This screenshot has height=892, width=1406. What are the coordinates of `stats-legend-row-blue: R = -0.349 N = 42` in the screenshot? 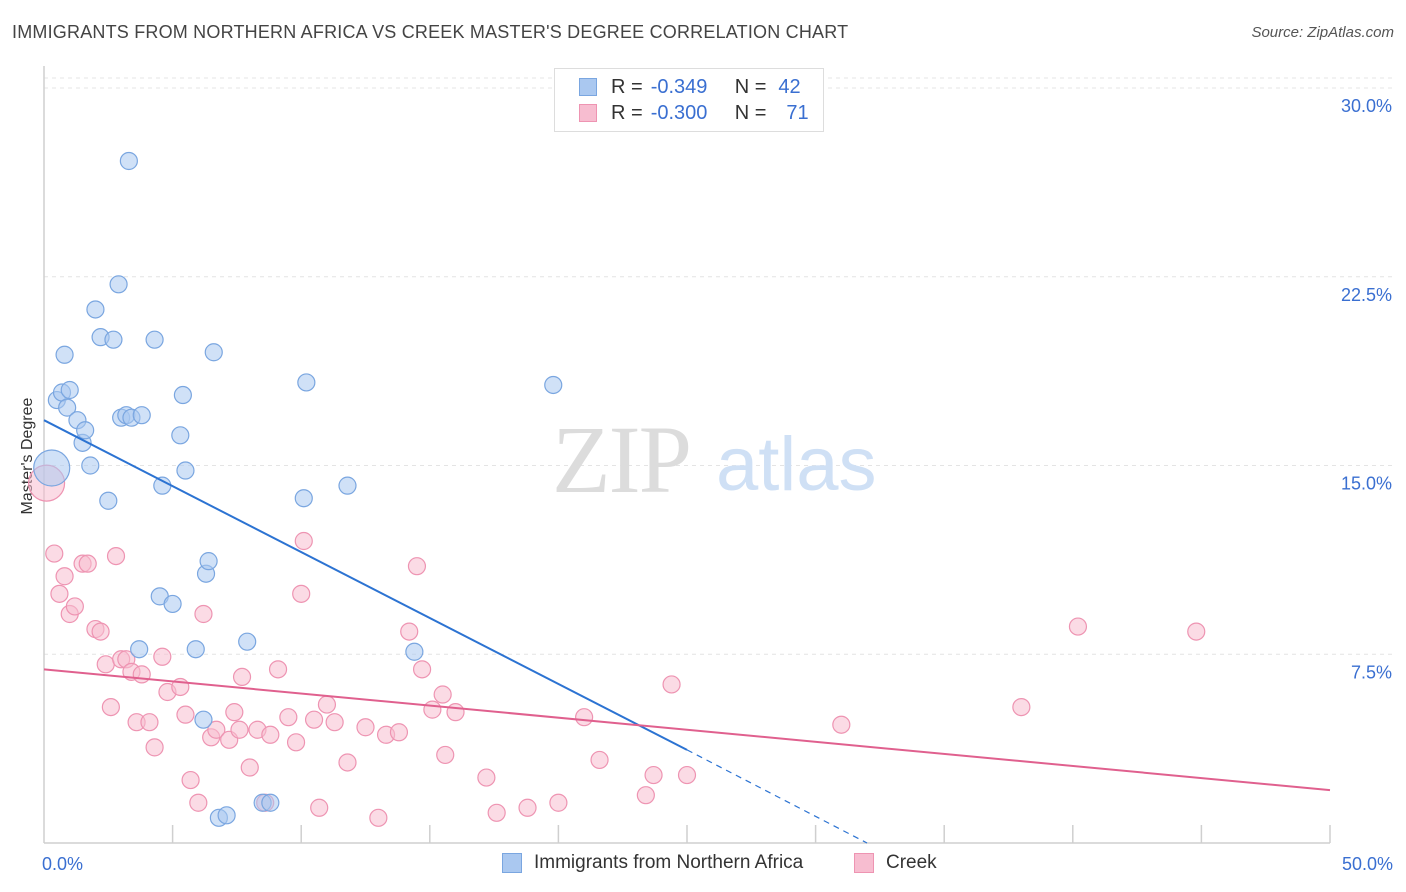 It's located at (690, 87).